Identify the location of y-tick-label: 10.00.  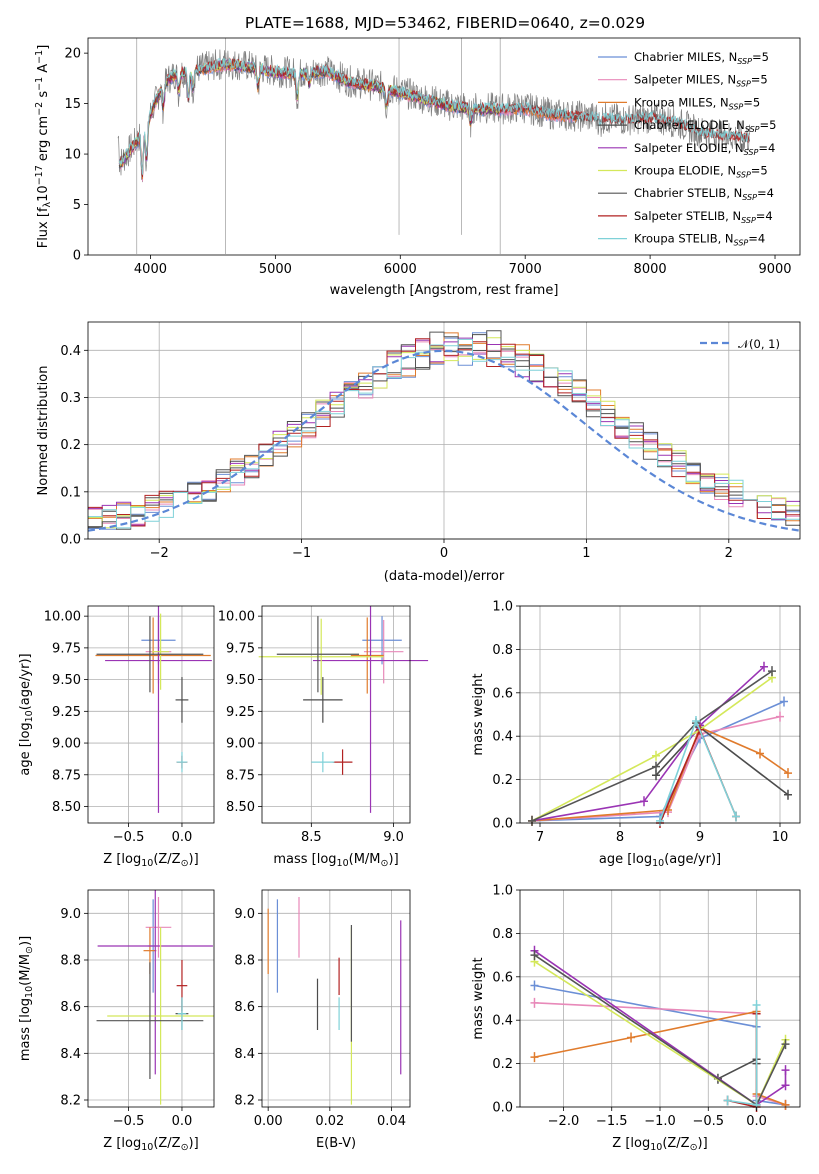
(62, 617).